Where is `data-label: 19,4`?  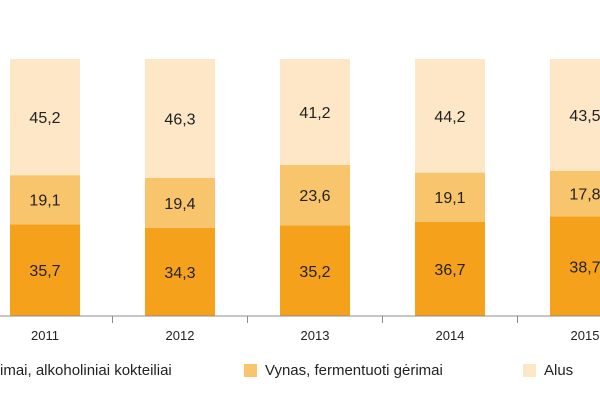
data-label: 19,4 is located at coordinates (179, 204).